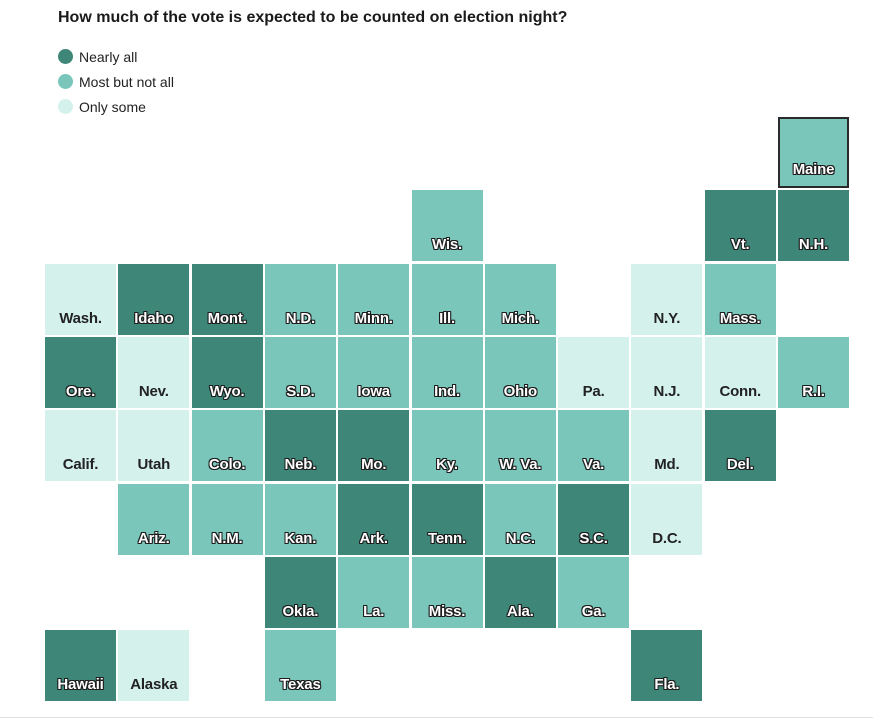 Image resolution: width=873 pixels, height=720 pixels. Describe the element at coordinates (227, 299) in the screenshot. I see `state-tile-mont: Mont.` at that location.